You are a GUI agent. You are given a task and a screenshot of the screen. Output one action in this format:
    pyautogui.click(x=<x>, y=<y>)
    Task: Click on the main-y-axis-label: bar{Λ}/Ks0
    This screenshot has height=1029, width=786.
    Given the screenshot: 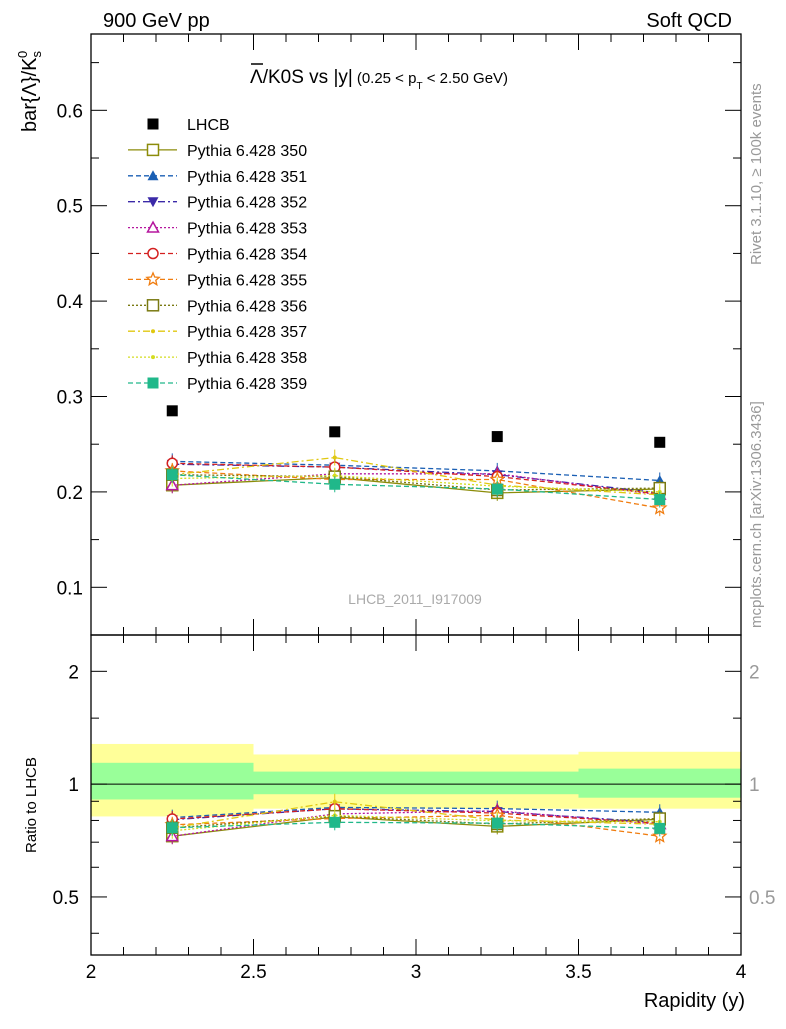 What is the action you would take?
    pyautogui.click(x=29, y=91)
    